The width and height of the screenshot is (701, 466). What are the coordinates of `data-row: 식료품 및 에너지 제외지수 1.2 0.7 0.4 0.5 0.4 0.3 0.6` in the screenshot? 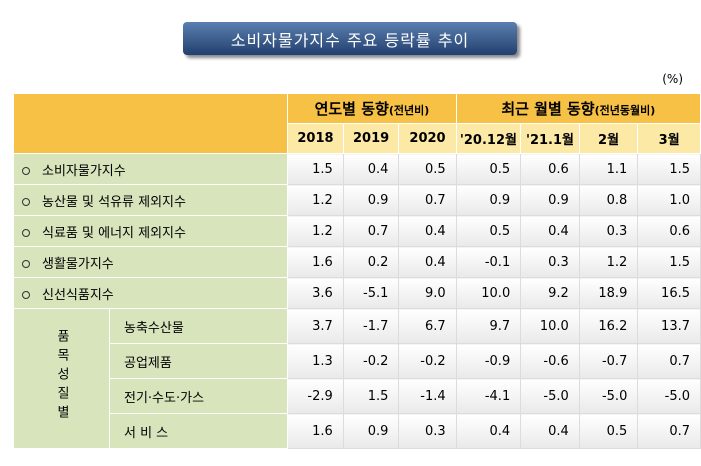 It's located at (356, 231).